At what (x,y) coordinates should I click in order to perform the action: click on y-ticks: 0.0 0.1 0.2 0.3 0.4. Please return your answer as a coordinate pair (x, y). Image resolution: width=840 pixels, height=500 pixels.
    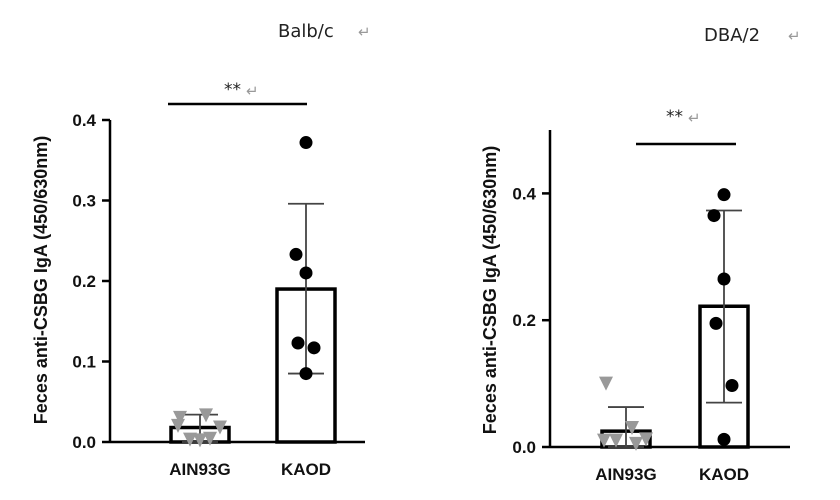
    Looking at the image, I should click on (91, 281).